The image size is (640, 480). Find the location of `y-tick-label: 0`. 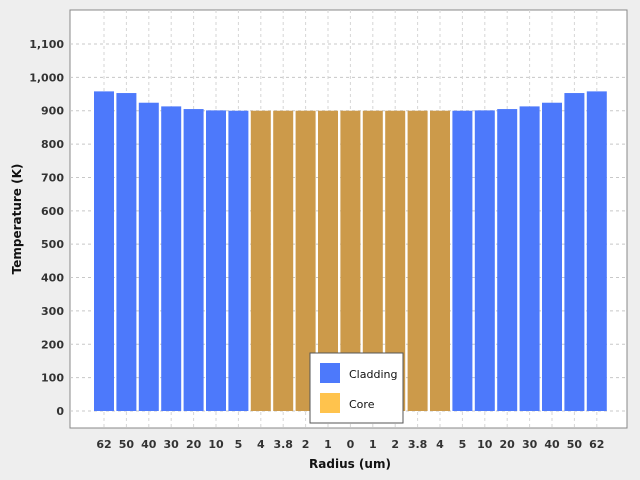

y-tick-label: 0 is located at coordinates (60, 411).